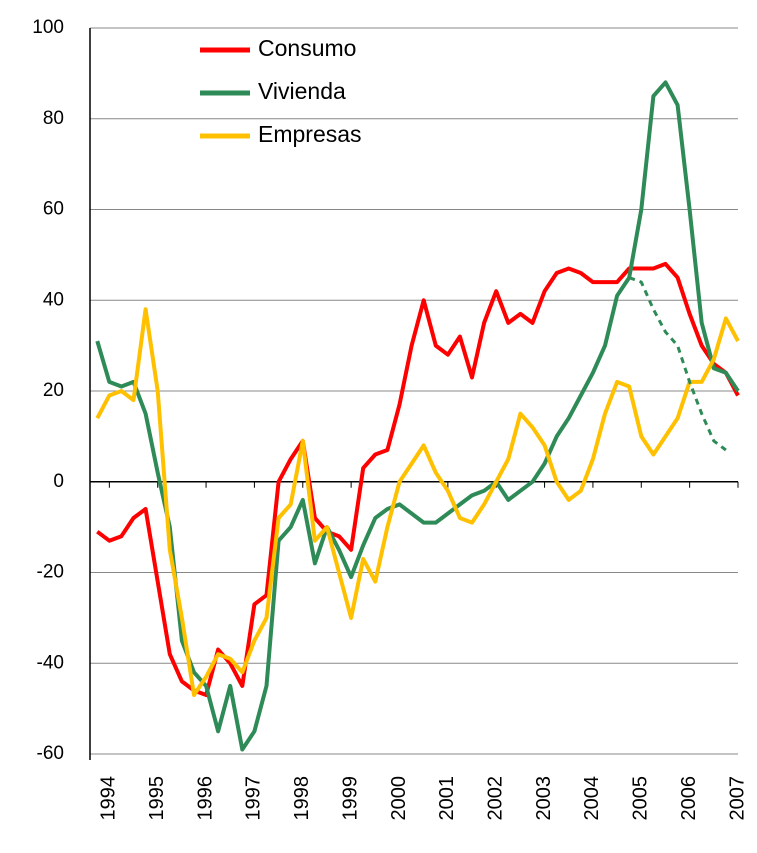 The image size is (757, 853). What do you see at coordinates (592, 798) in the screenshot?
I see `x-tick-label: 2004` at bounding box center [592, 798].